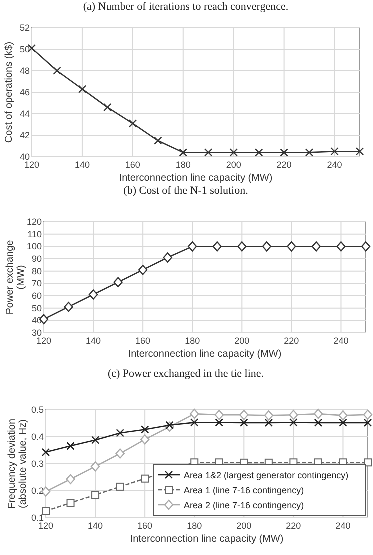  What do you see at coordinates (34, 247) in the screenshot?
I see `y-tick-label: 100` at bounding box center [34, 247].